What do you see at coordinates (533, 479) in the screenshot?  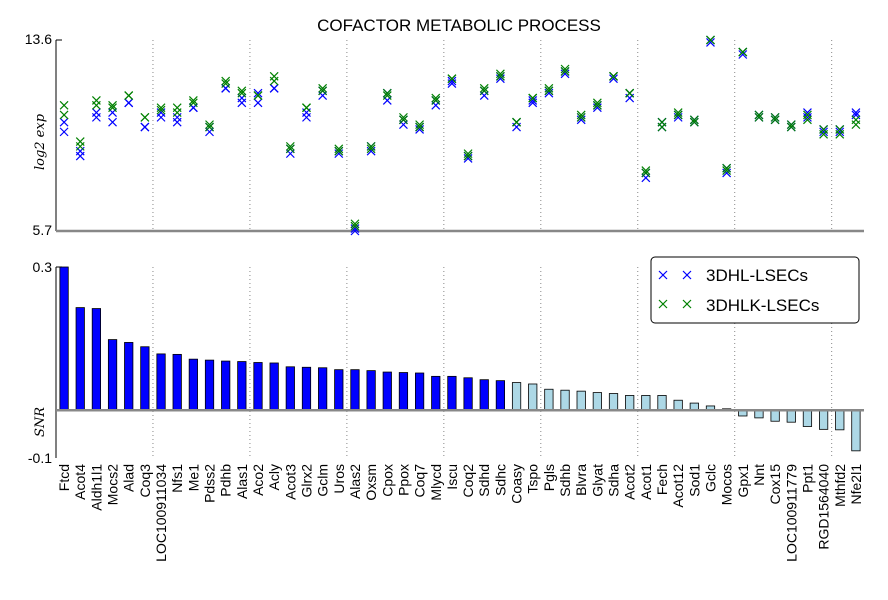 I see `category-label: Tspo` at bounding box center [533, 479].